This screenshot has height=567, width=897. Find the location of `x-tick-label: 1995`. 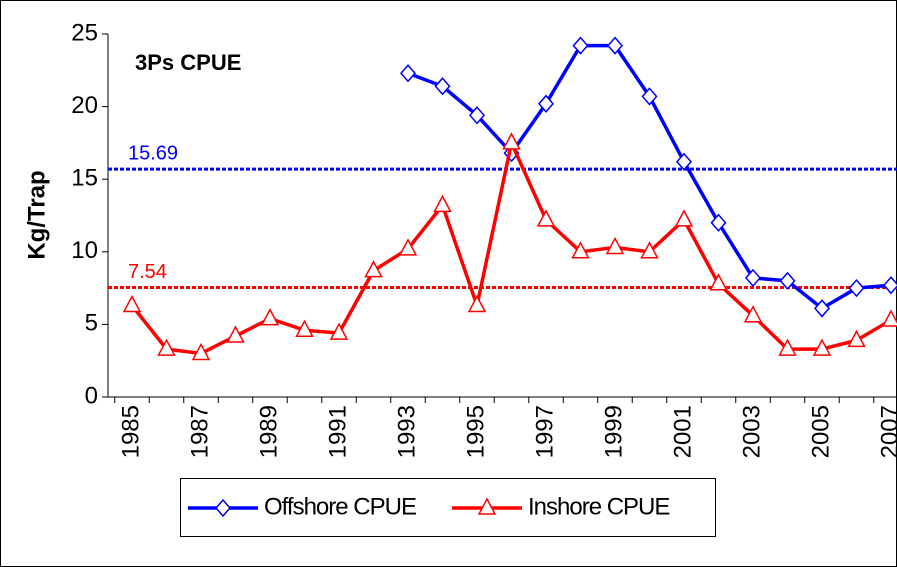

x-tick-label: 1995 is located at coordinates (475, 431).